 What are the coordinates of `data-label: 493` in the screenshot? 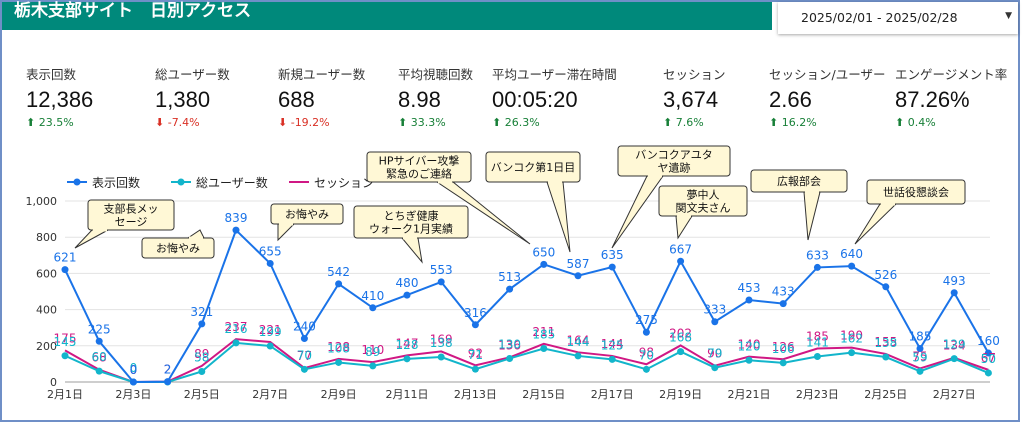 It's located at (954, 281).